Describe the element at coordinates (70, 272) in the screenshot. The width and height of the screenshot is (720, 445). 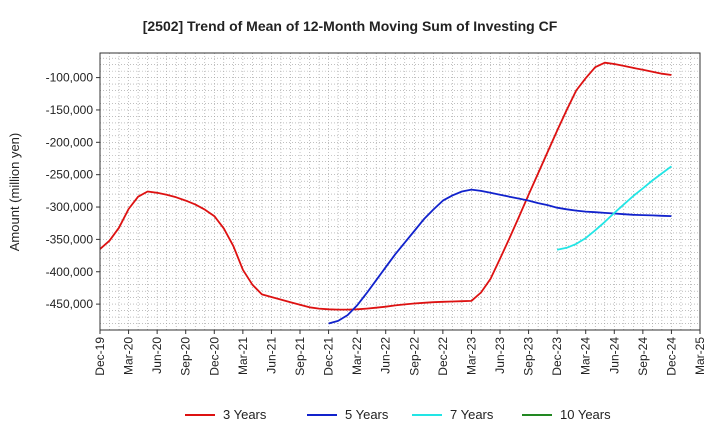
I see `y-tick-label: -400,000` at that location.